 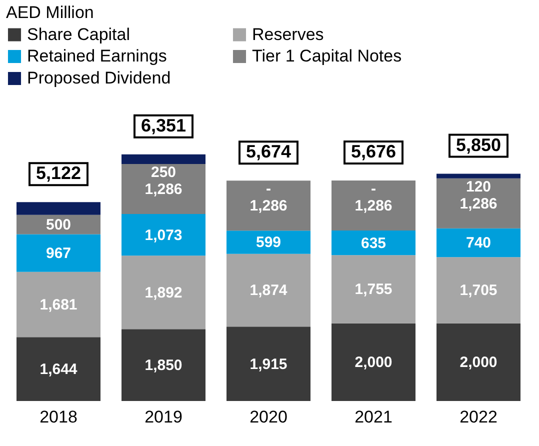 I want to click on x-tick-label: 2020, so click(x=269, y=417).